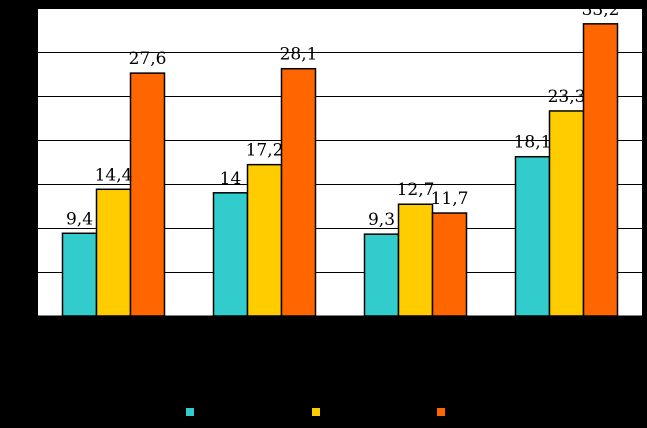 Image resolution: width=647 pixels, height=428 pixels. What do you see at coordinates (416, 190) in the screenshot?
I see `data-label-series-2-cat-3: 12,7` at bounding box center [416, 190].